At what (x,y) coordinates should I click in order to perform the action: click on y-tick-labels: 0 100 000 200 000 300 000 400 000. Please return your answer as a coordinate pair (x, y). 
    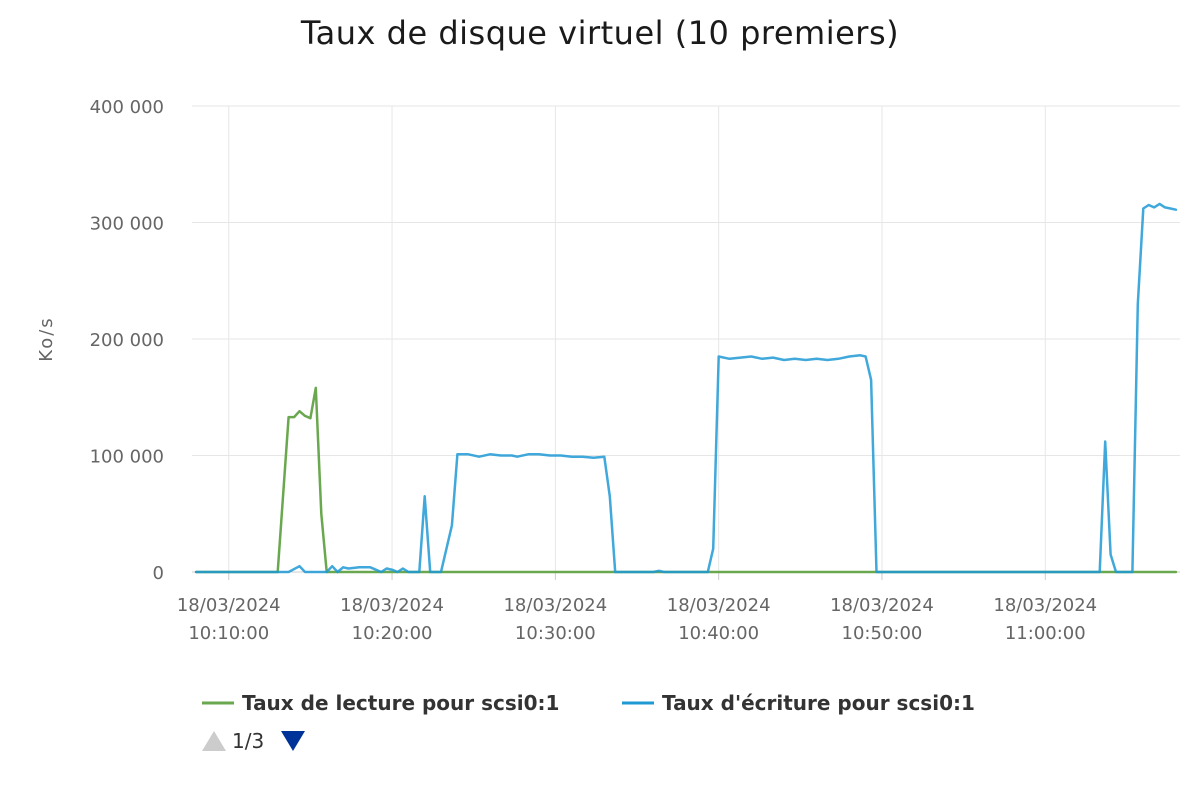
    Looking at the image, I should click on (127, 340).